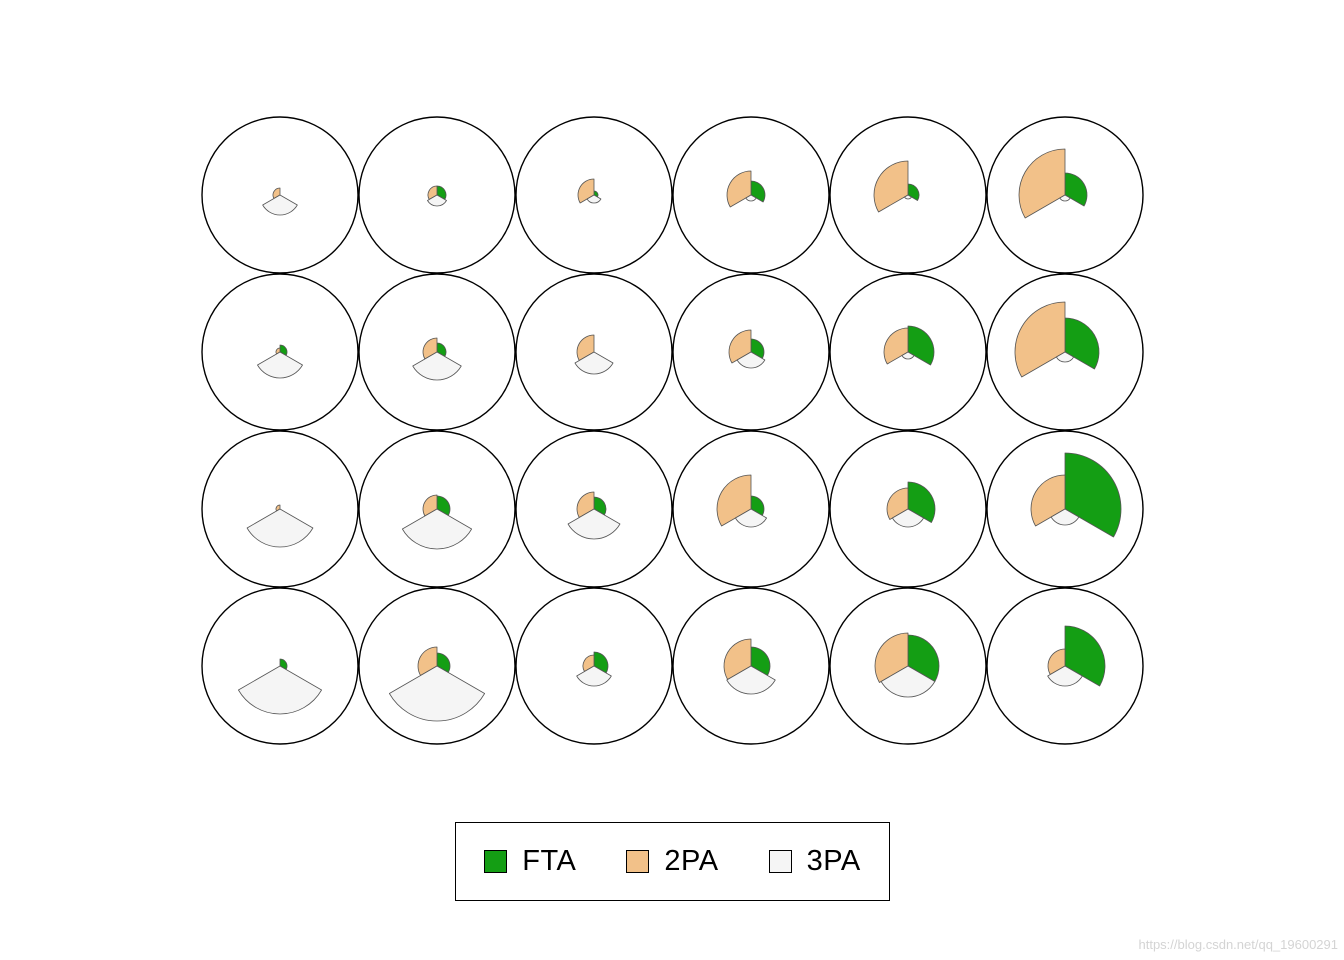  Describe the element at coordinates (437, 529) in the screenshot. I see `sector-3pa-r2-c1` at that location.